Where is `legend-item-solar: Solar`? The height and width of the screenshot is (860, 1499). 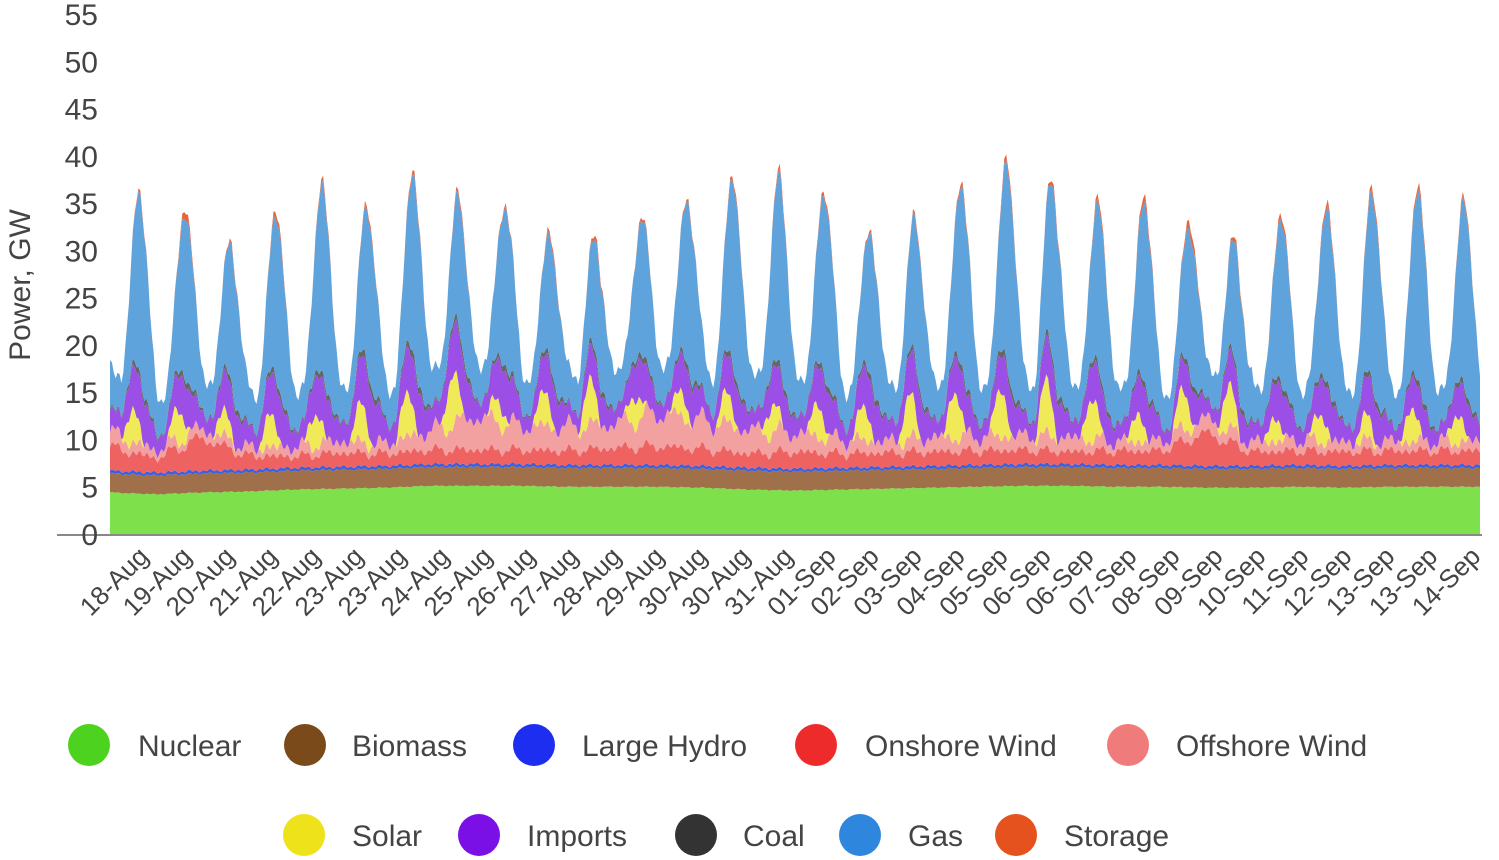
legend-item-solar: Solar is located at coordinates (352, 835).